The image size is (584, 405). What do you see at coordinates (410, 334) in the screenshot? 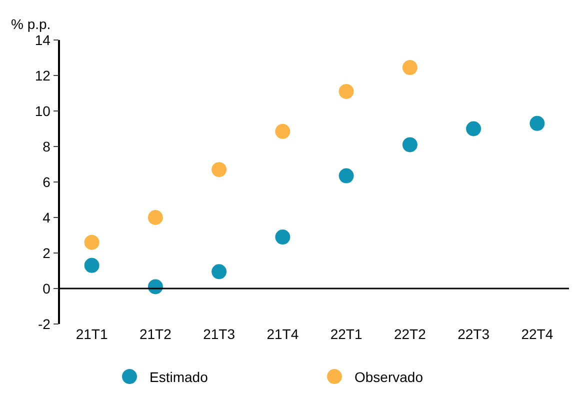
I see `x-tick-label: 22T2` at bounding box center [410, 334].